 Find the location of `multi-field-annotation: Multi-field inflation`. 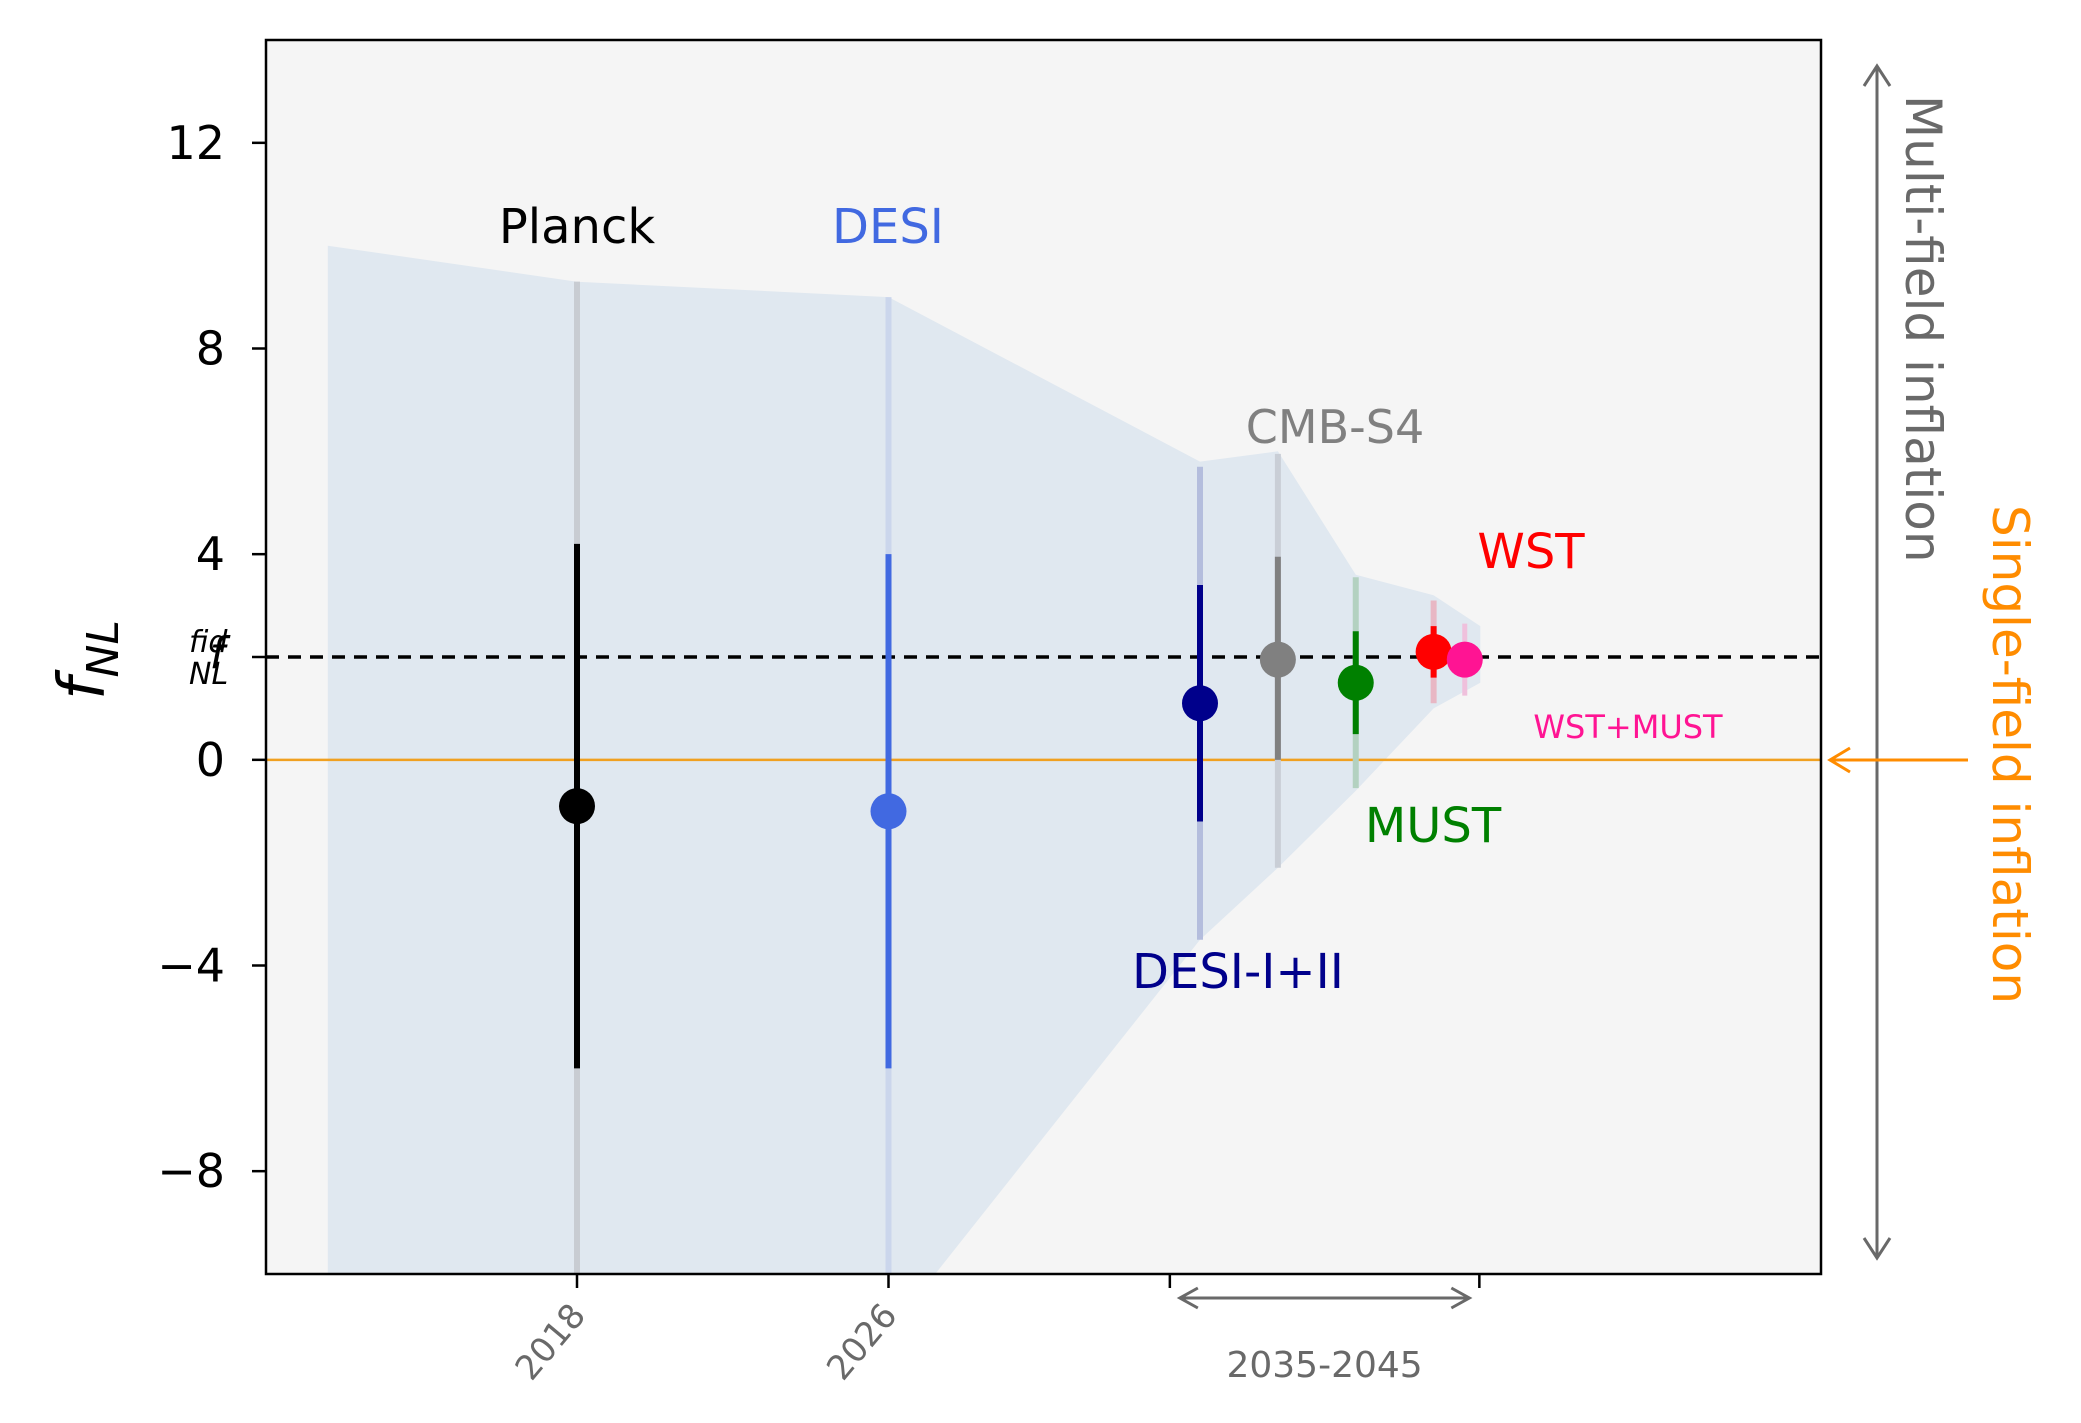

multi-field-annotation: Multi-field inflation is located at coordinates (1907, 662).